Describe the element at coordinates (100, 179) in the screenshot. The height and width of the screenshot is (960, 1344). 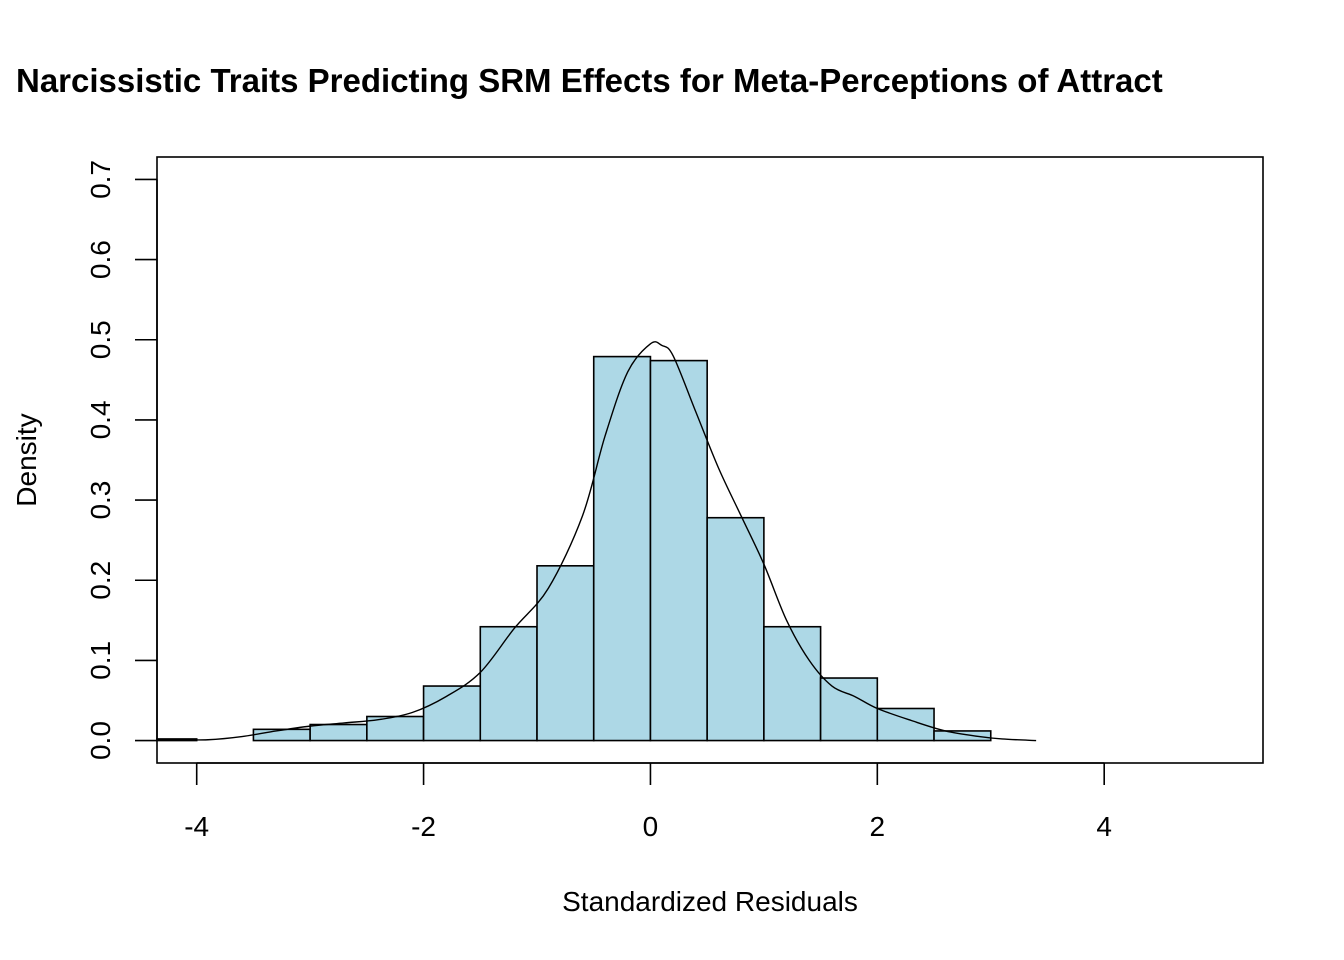
I see `y-tick-label-7: 0.7` at that location.